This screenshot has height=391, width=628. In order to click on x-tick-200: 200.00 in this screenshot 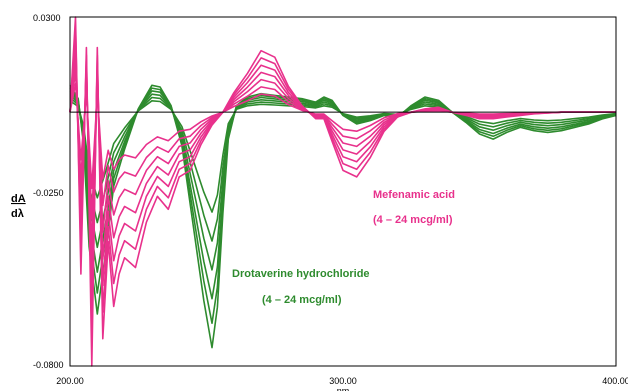, I will do `click(70, 381)`.